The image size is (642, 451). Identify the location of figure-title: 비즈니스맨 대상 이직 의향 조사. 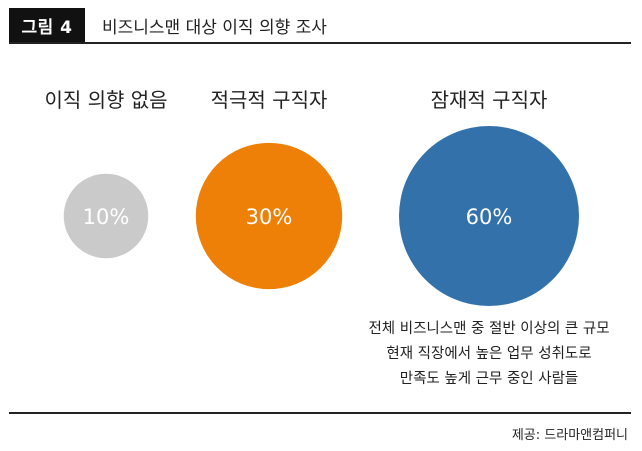
(214, 27).